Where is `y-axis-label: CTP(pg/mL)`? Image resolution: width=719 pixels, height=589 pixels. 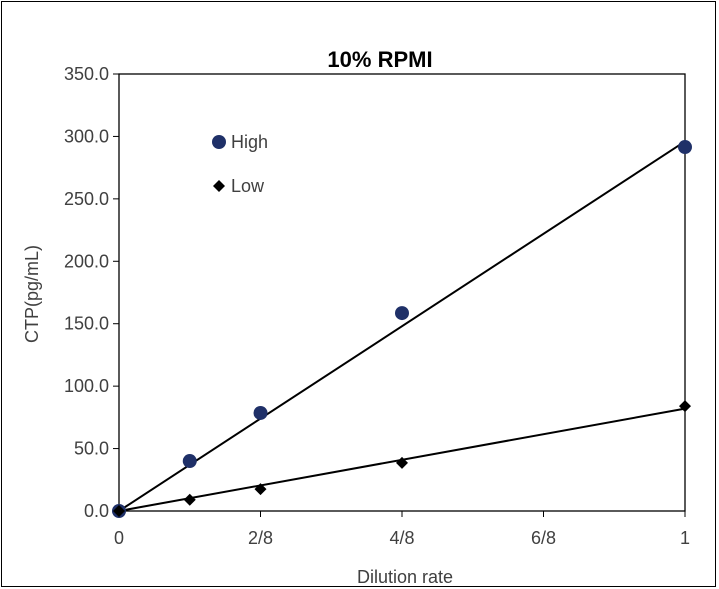
y-axis-label: CTP(pg/mL) is located at coordinates (32, 294).